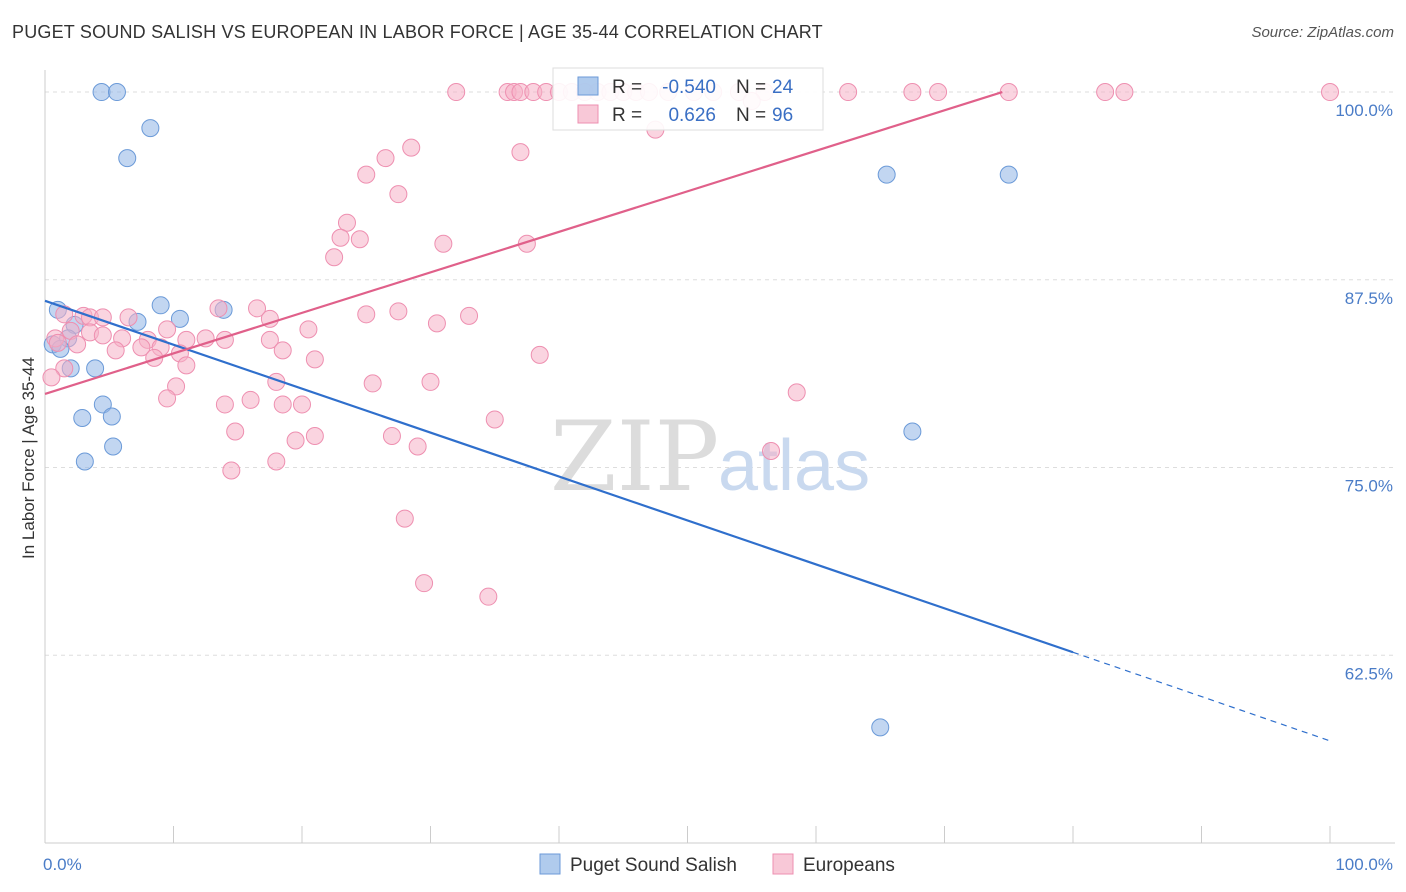 This screenshot has height=892, width=1406. What do you see at coordinates (1364, 110) in the screenshot?
I see `y-tick-label: 100.0%` at bounding box center [1364, 110].